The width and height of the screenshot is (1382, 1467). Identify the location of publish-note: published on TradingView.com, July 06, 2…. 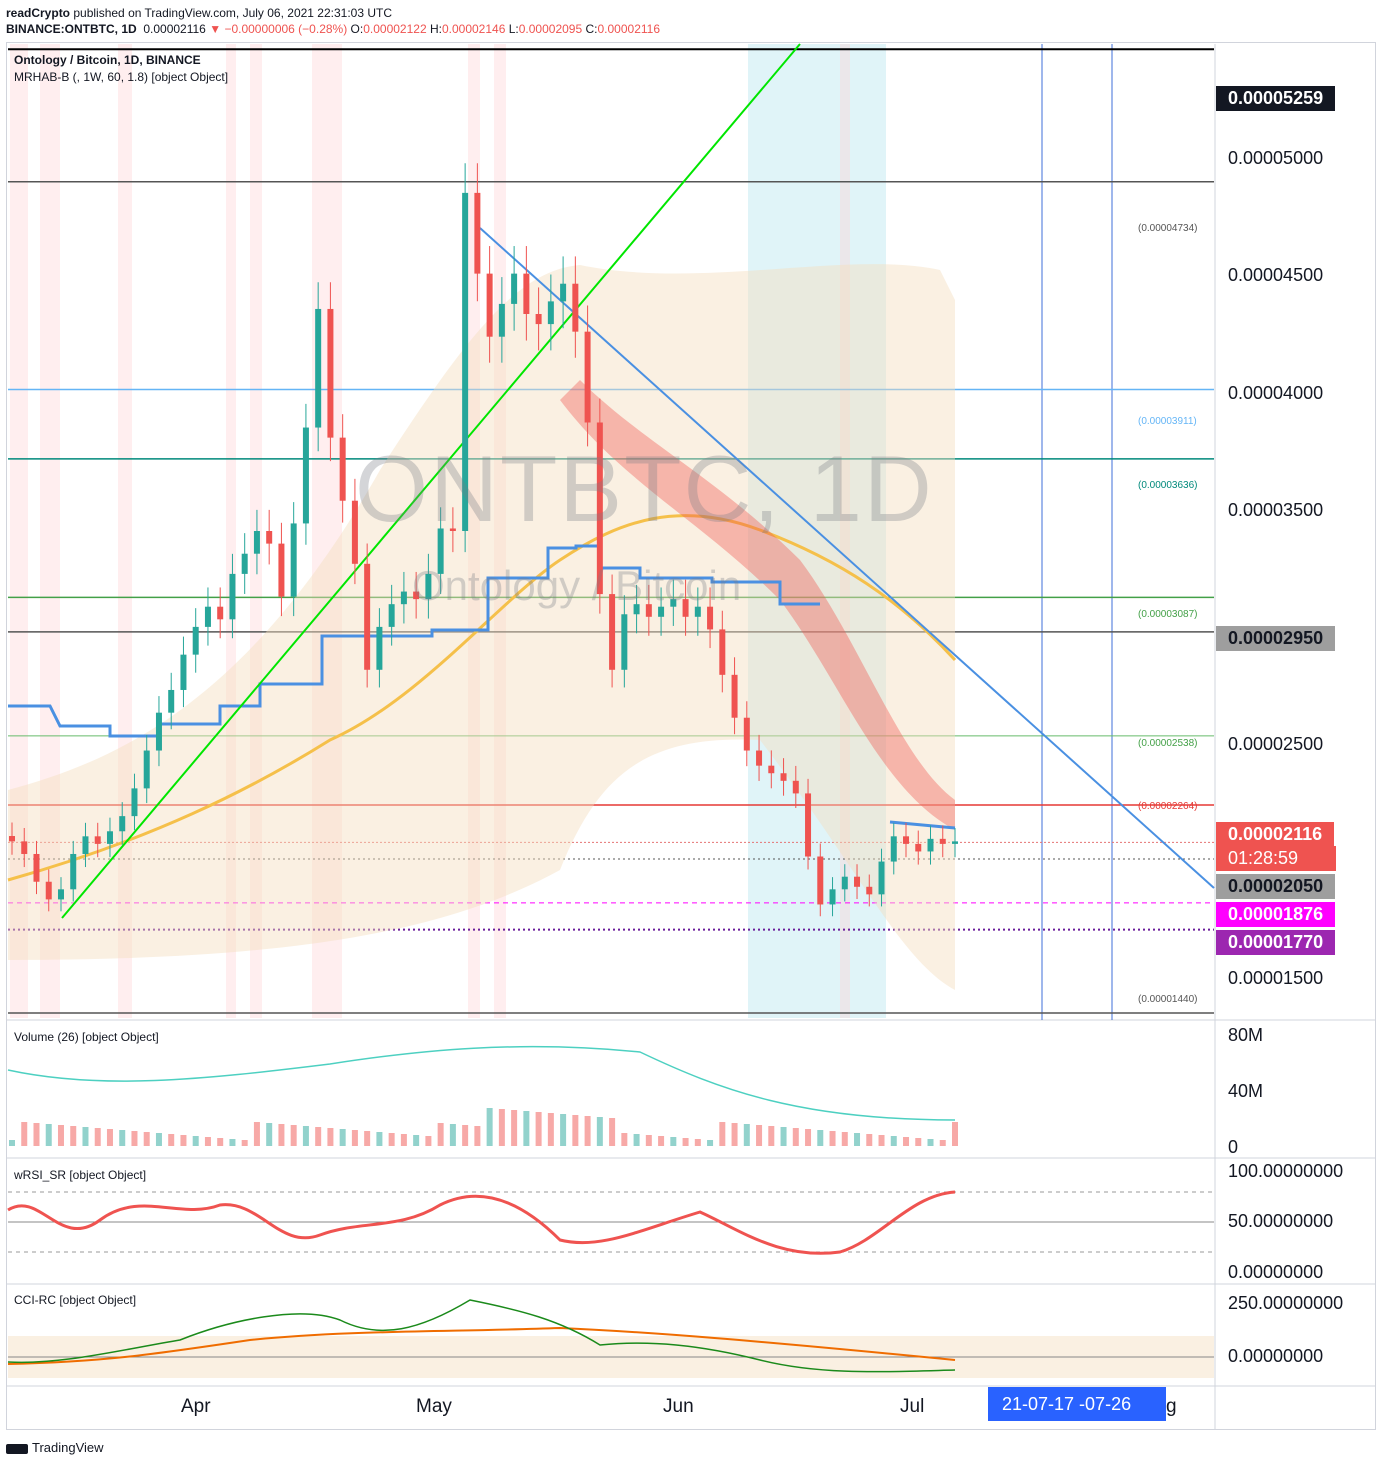
(233, 13).